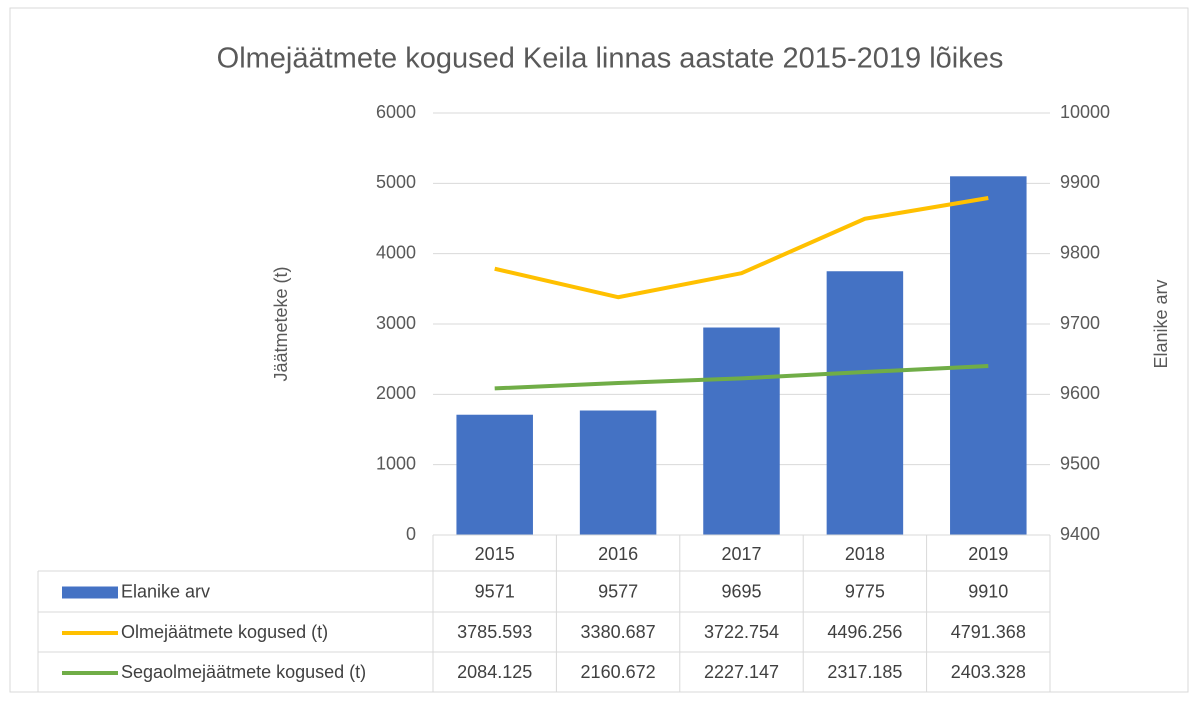 Image resolution: width=1198 pixels, height=702 pixels. Describe the element at coordinates (618, 632) in the screenshot. I see `table-value: 3380.687` at that location.